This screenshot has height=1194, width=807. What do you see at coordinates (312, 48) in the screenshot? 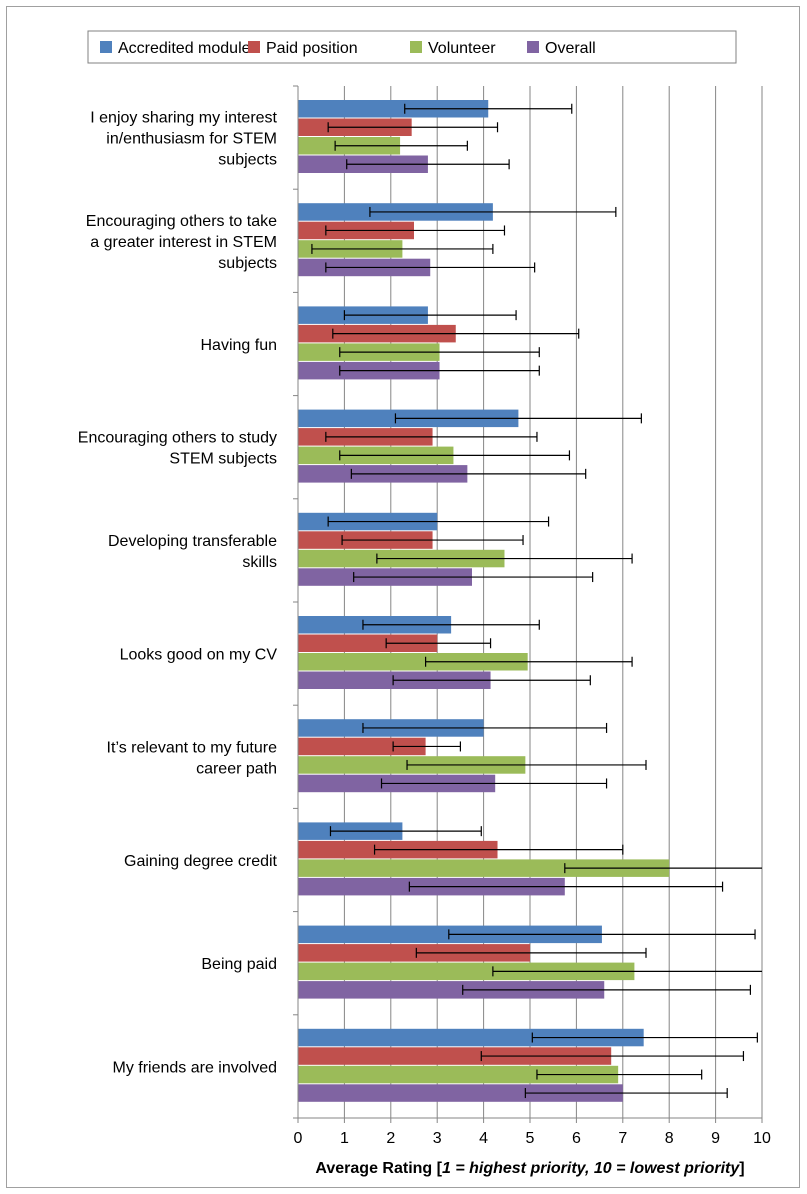
I see `legend-label: Paid position` at bounding box center [312, 48].